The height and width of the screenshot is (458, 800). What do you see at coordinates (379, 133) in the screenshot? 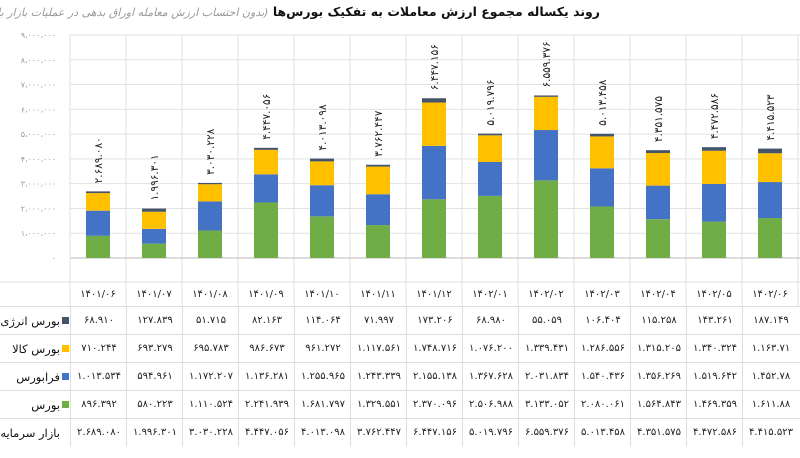
I see `total-data-label: ۳.۷۶۲.۴۴۷` at bounding box center [379, 133].